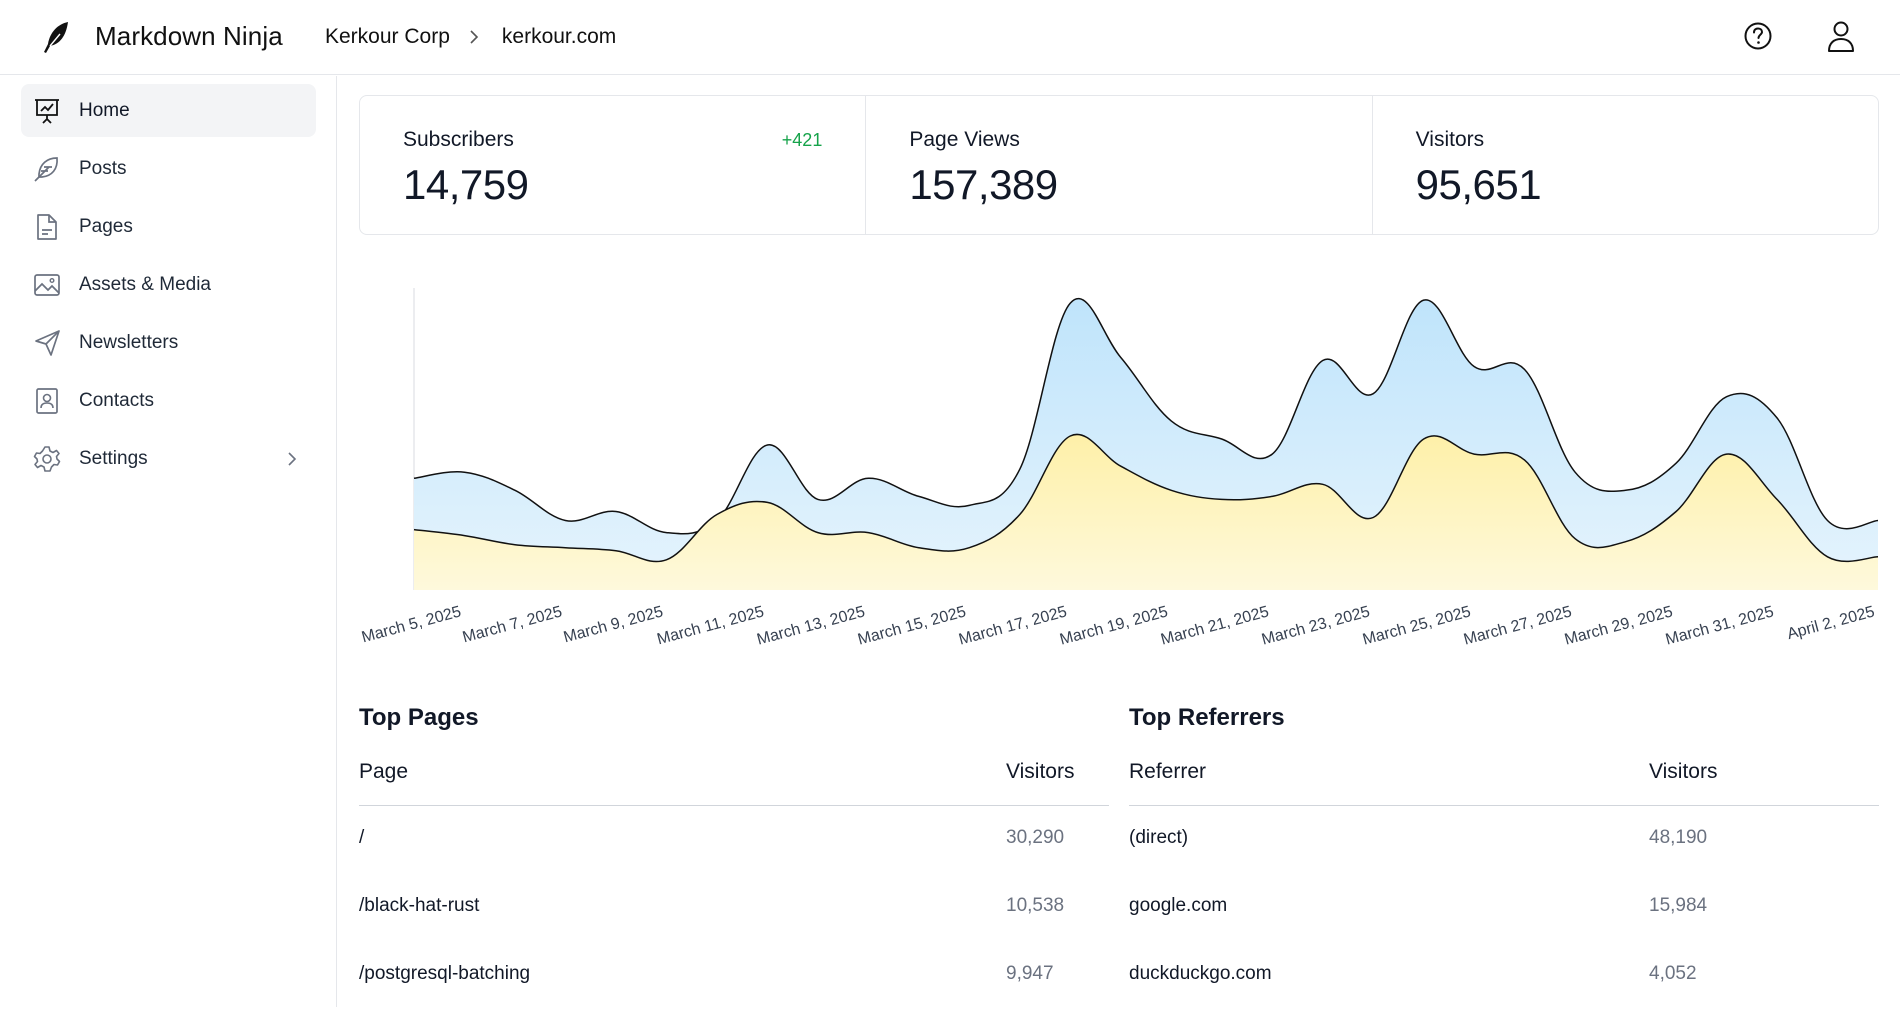 The image size is (1900, 1011). Describe the element at coordinates (1619, 625) in the screenshot. I see `x-tick-label: March 29, 2025` at that location.